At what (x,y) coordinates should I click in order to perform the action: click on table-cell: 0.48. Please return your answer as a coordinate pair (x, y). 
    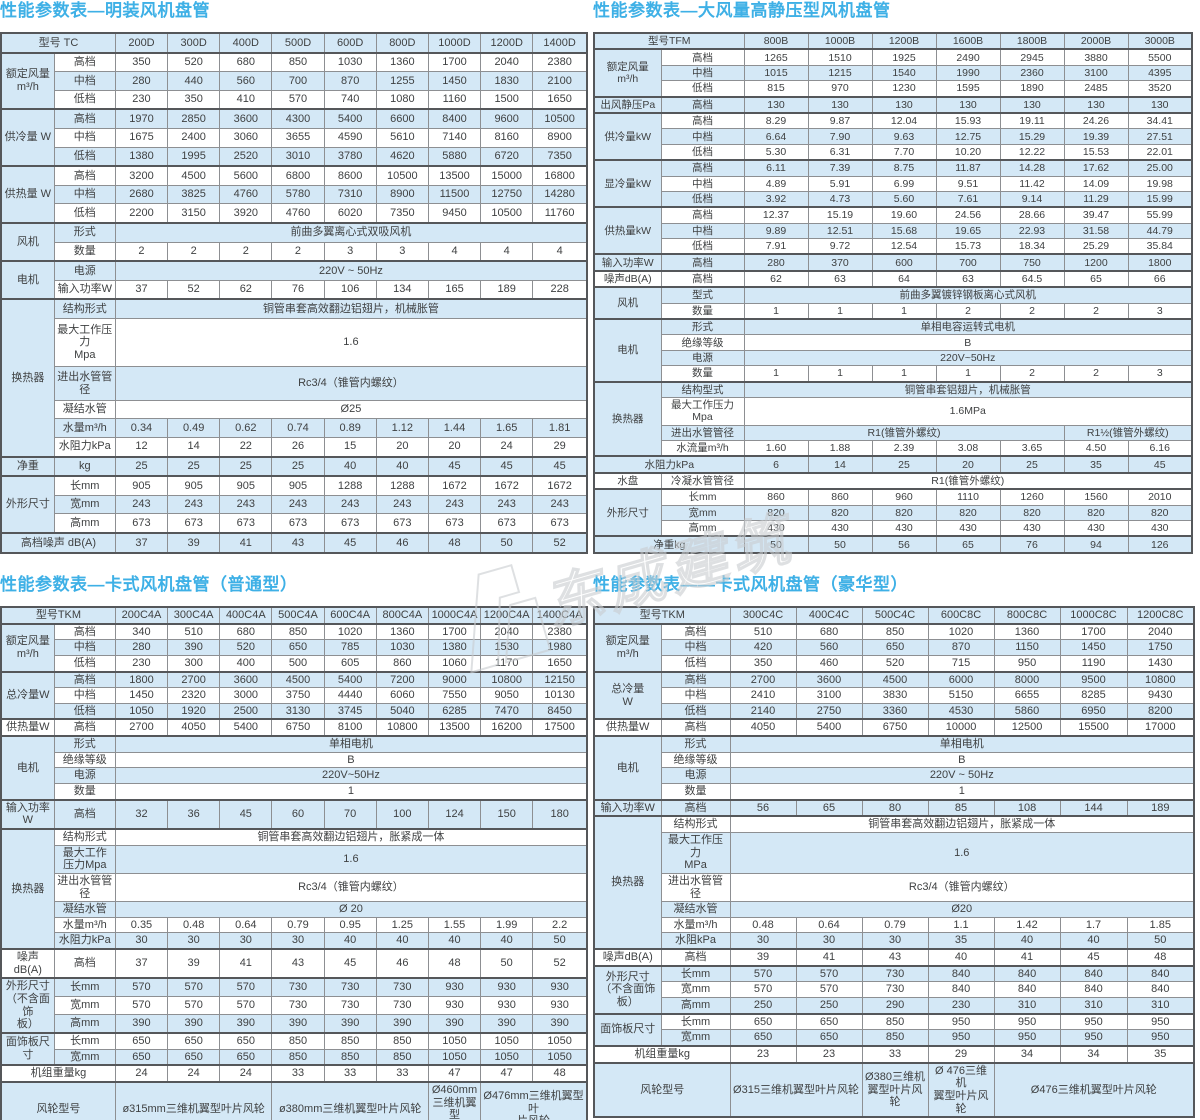
    Looking at the image, I should click on (194, 925).